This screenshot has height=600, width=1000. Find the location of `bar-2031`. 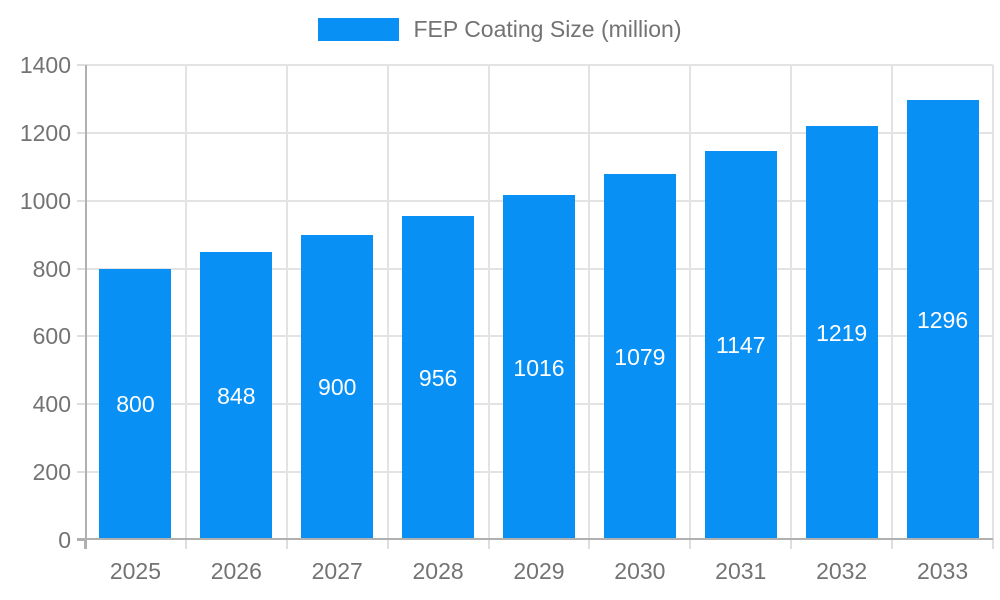

bar-2031 is located at coordinates (740, 344).